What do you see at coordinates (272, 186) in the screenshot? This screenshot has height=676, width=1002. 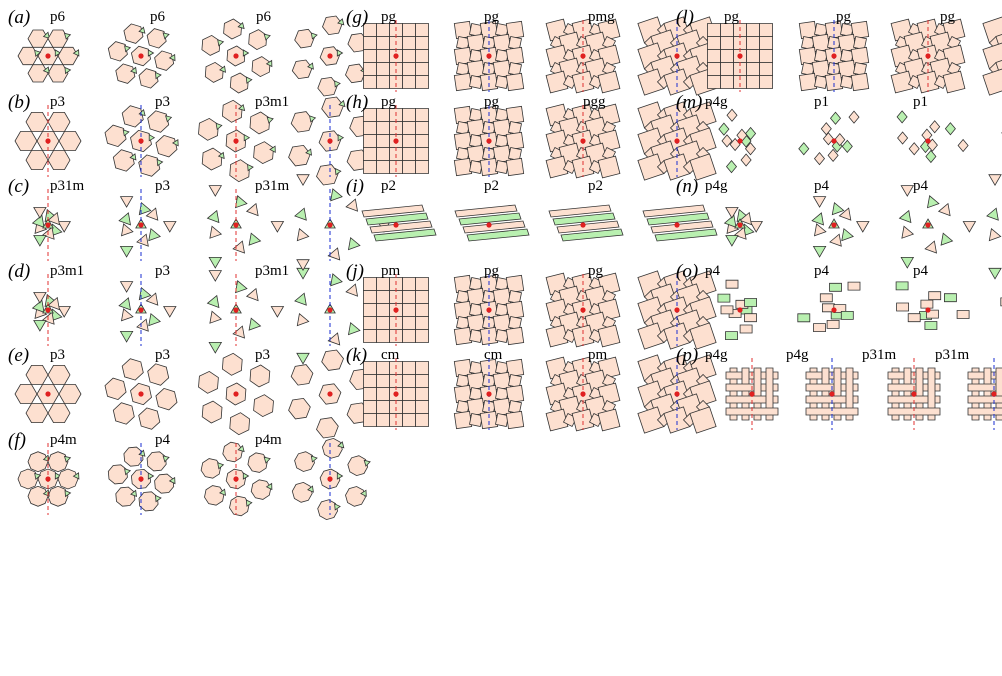 I see `group-label: p31m` at bounding box center [272, 186].